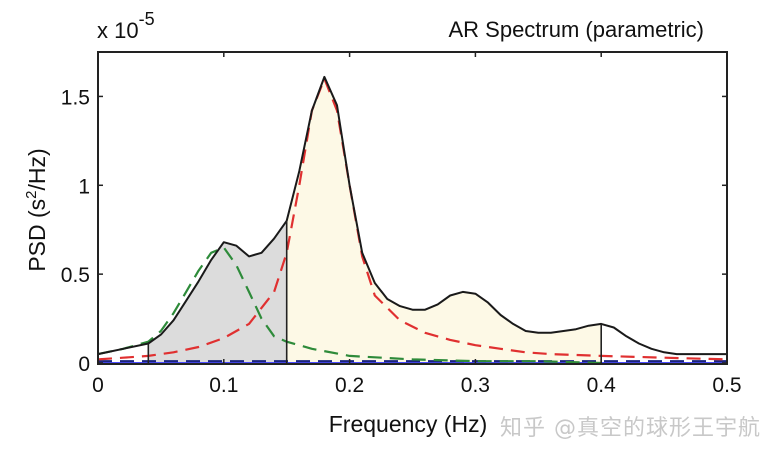 The height and width of the screenshot is (455, 768). Describe the element at coordinates (408, 424) in the screenshot. I see `x-axis-label: Frequency (Hz)` at that location.